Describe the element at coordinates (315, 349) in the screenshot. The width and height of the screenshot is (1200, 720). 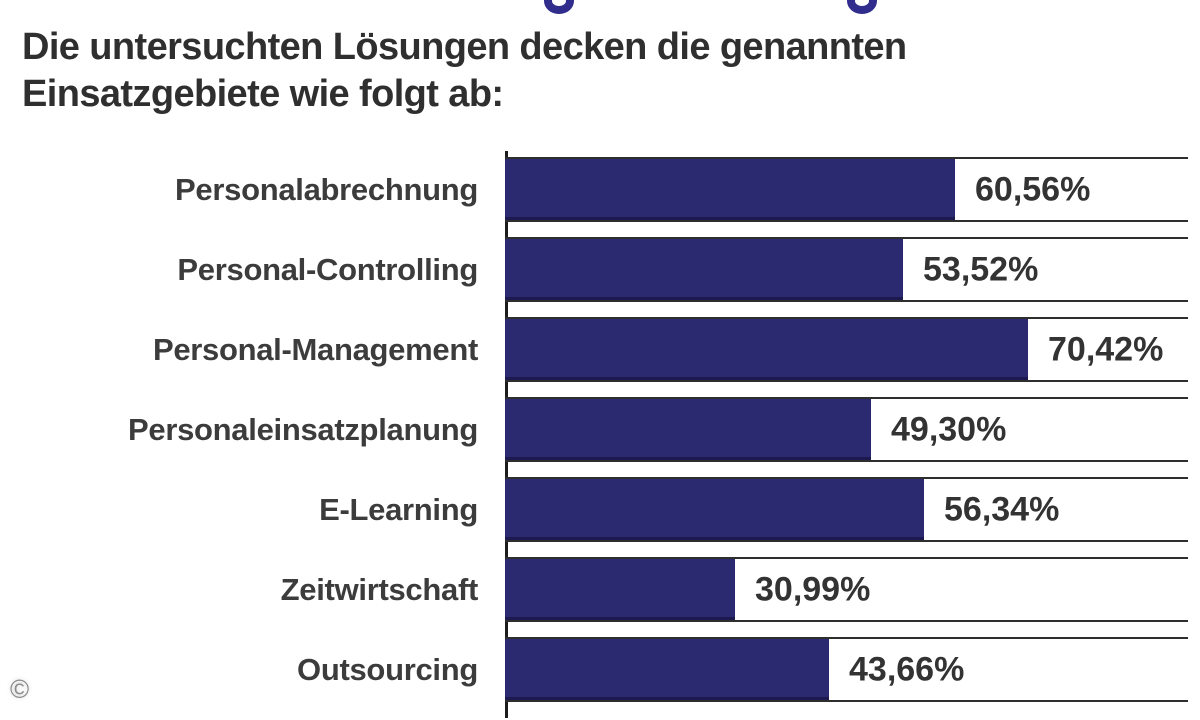
I see `category-label: Personal-Management` at that location.